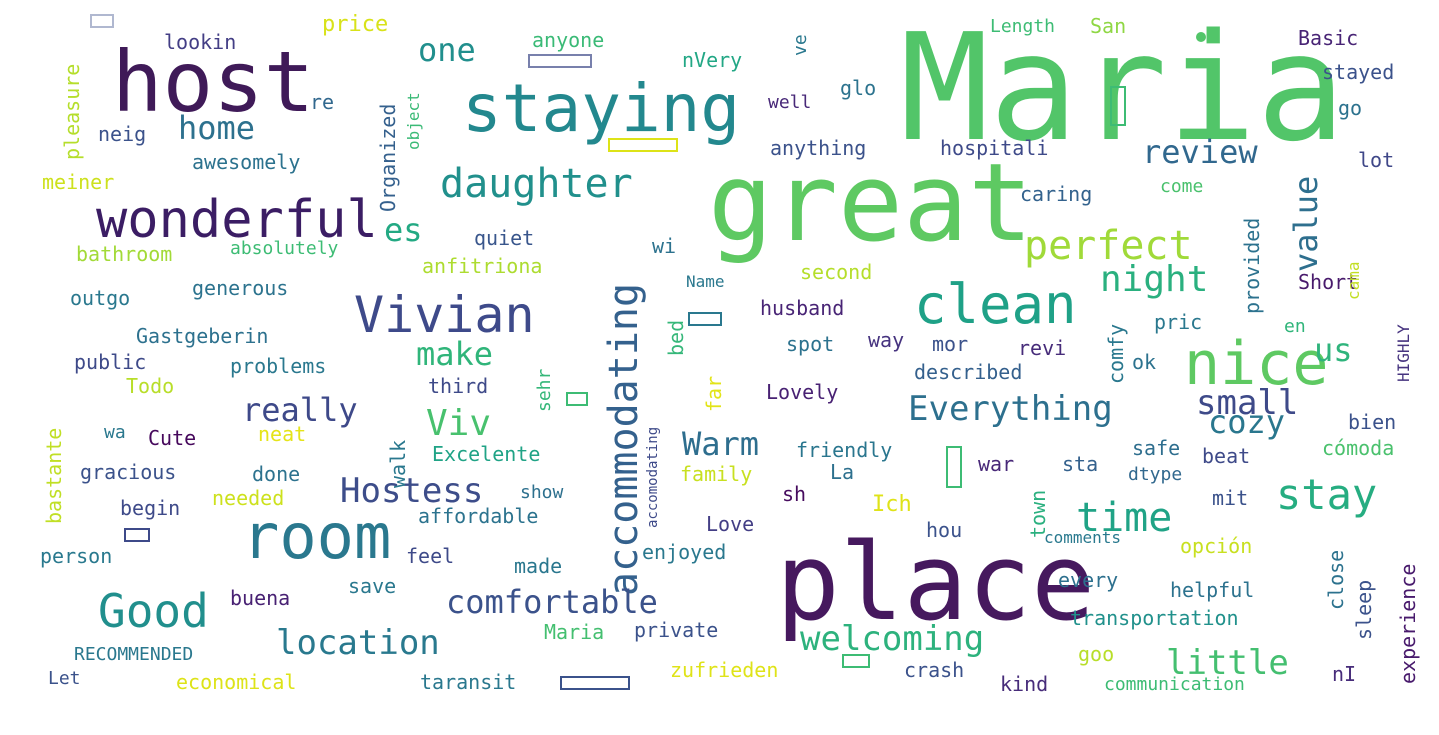 Image resolution: width=1439 pixels, height=735 pixels. Describe the element at coordinates (300, 410) in the screenshot. I see `word-really: really` at that location.